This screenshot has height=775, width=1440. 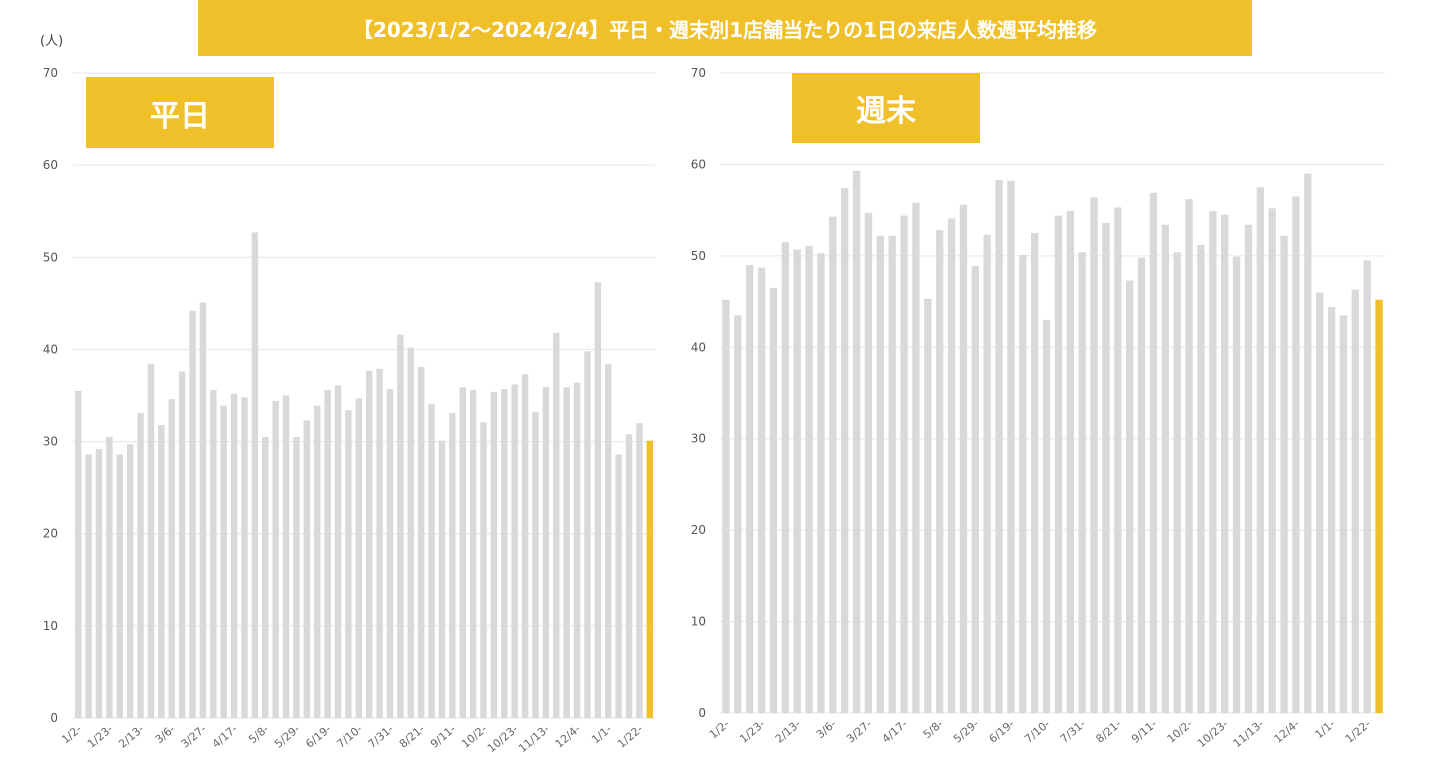 I want to click on x-tick-label: 8/21-, so click(x=1108, y=731).